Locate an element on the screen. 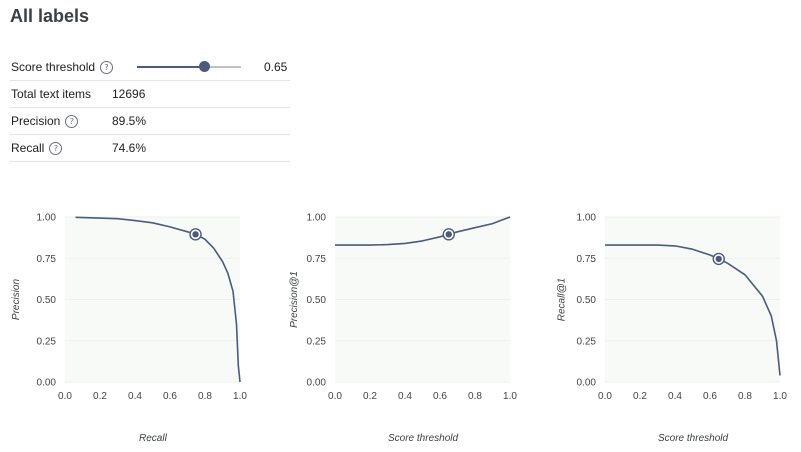  total-text-items-row: Total text items 12696 is located at coordinates (150, 94).